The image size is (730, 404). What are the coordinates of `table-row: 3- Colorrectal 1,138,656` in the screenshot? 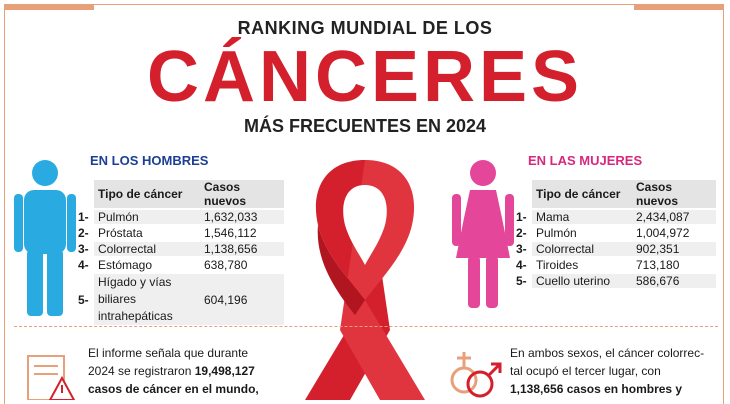 It's located at (181, 249).